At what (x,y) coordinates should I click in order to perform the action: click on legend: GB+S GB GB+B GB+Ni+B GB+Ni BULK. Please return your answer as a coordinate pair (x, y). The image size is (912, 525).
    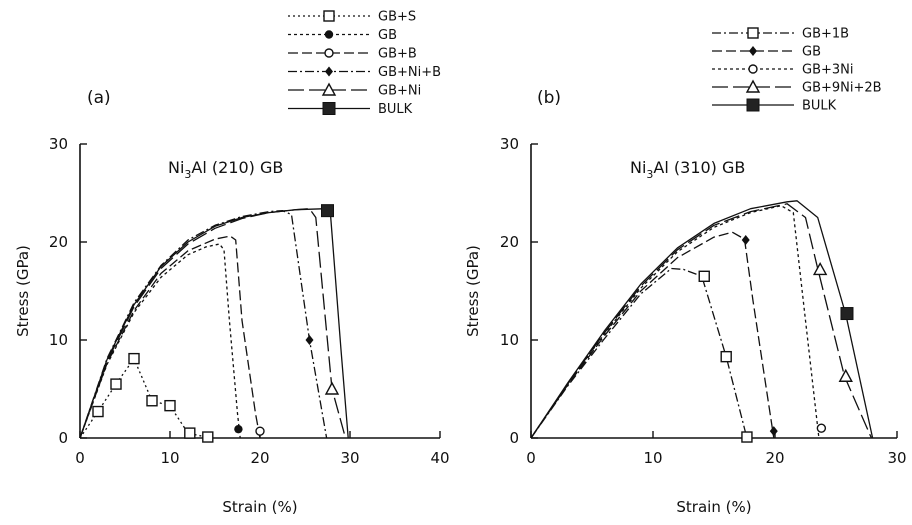
    Looking at the image, I should click on (364, 64).